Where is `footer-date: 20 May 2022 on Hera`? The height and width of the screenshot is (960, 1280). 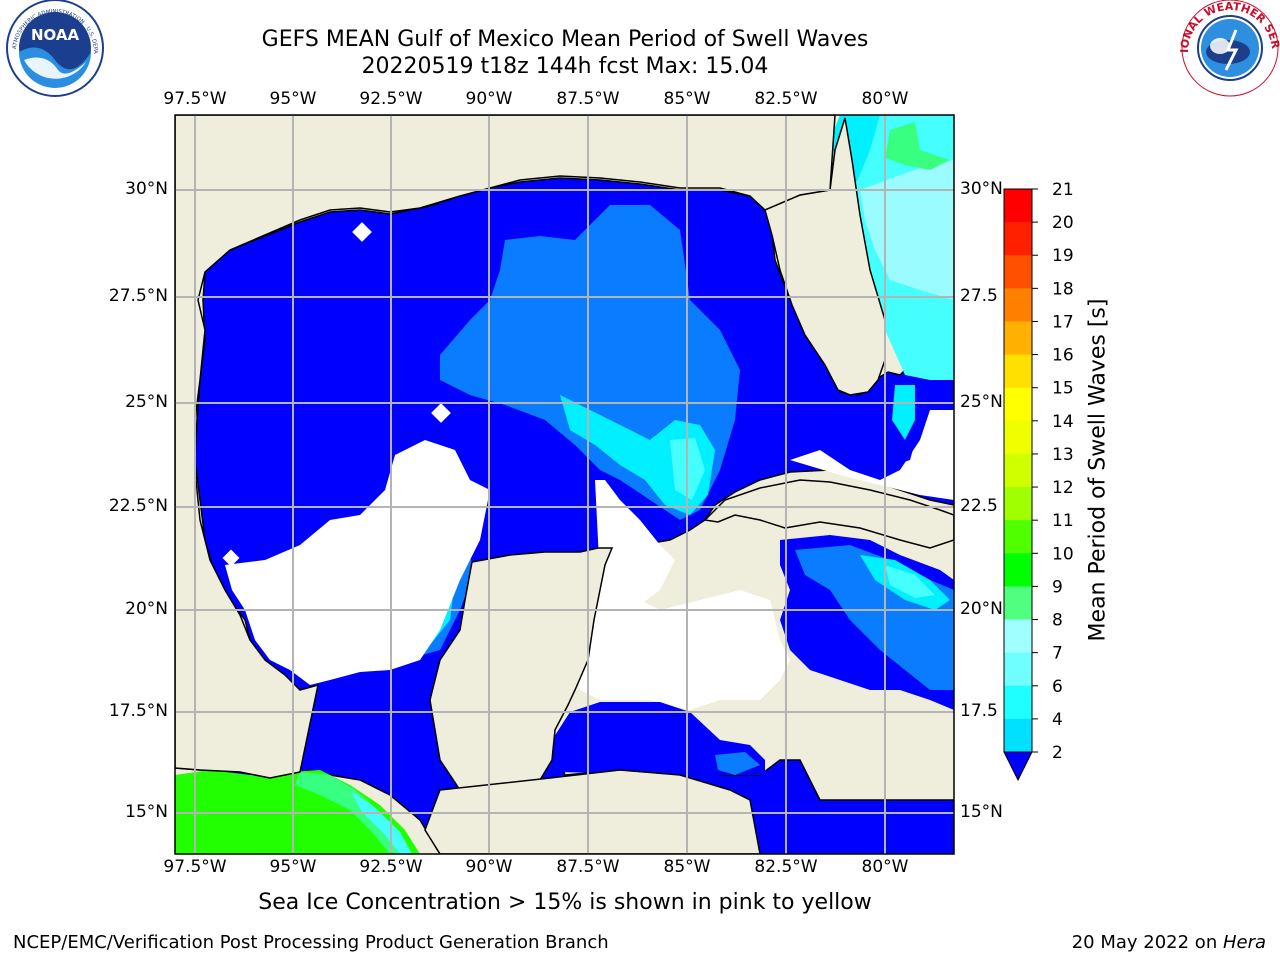 footer-date: 20 May 2022 on Hera is located at coordinates (1169, 942).